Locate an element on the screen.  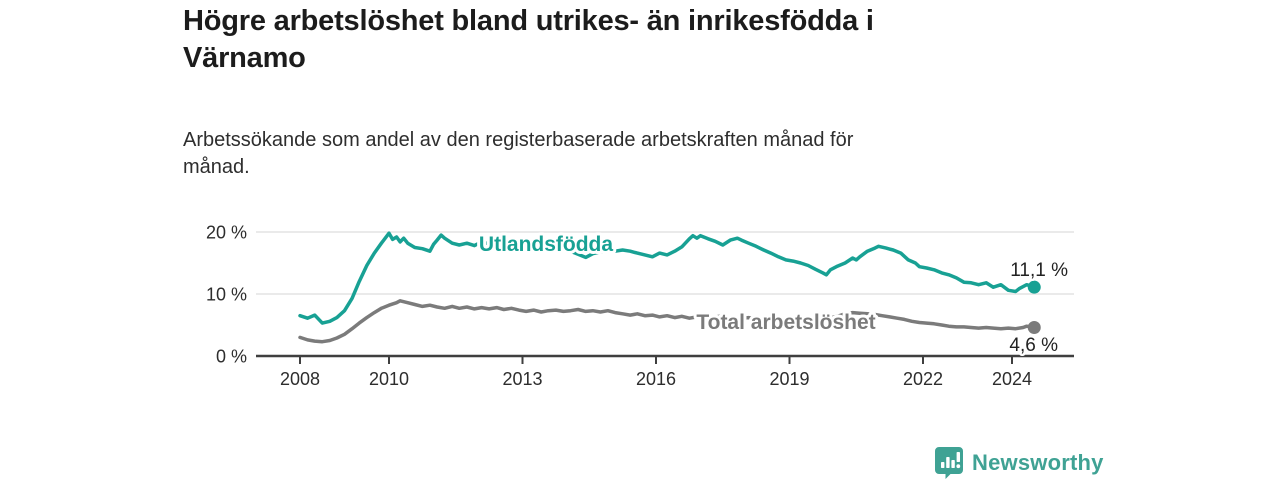
x-tick-label: 2019 is located at coordinates (789, 379).